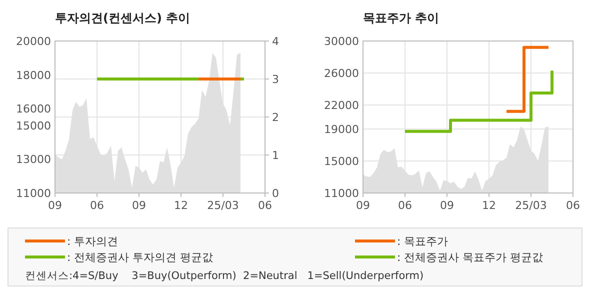  I want to click on y2-tick-label: 4, so click(275, 41).